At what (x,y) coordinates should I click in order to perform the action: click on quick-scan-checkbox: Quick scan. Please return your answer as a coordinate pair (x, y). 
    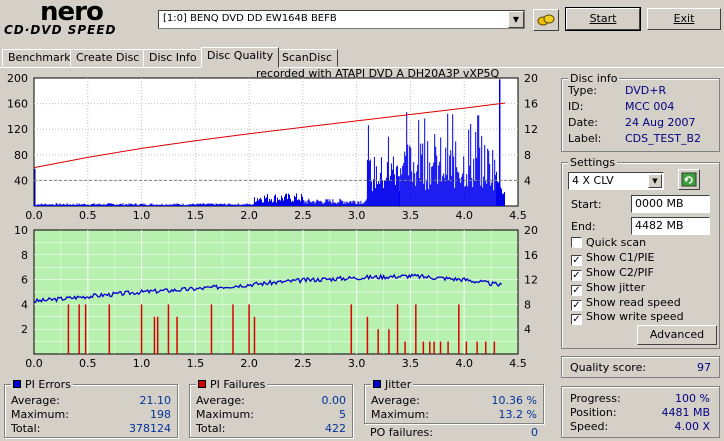
    Looking at the image, I should click on (608, 243).